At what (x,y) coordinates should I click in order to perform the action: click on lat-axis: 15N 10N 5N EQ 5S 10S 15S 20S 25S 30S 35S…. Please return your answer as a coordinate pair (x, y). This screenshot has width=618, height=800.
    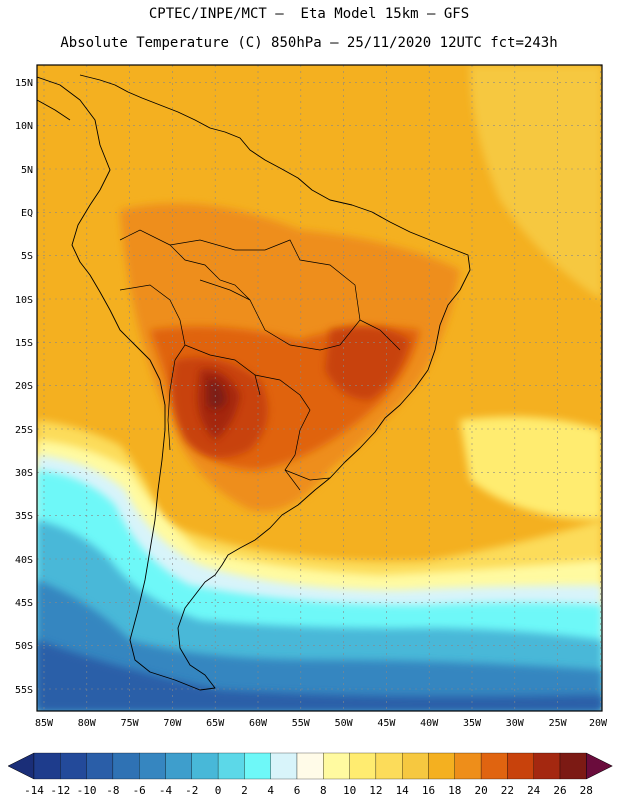
    Looking at the image, I should click on (24, 387).